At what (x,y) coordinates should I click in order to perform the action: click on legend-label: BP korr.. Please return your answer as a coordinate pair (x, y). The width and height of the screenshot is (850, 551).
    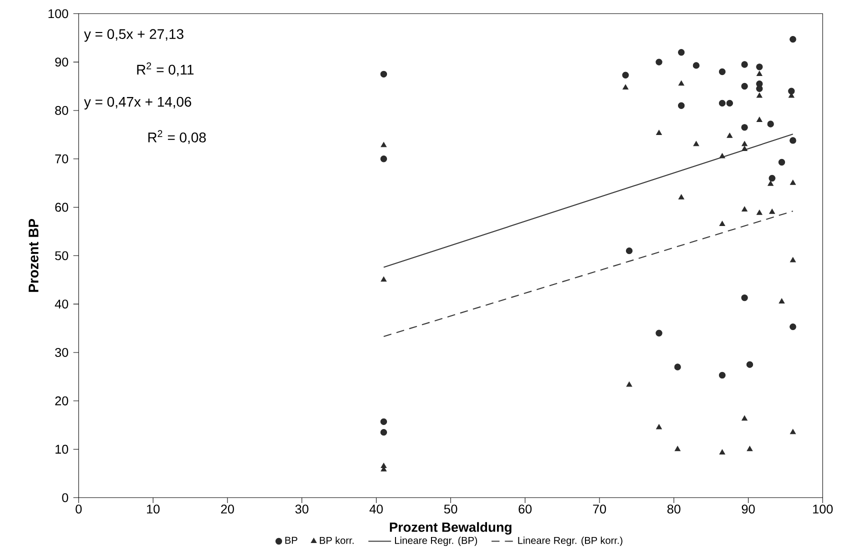
    Looking at the image, I should click on (337, 540).